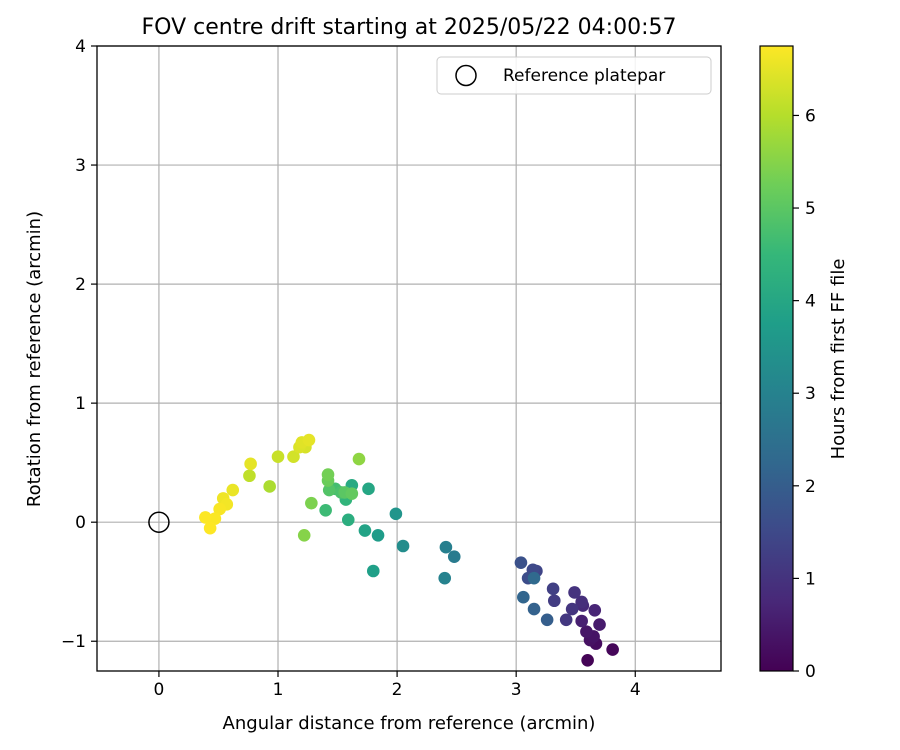 Image resolution: width=900 pixels, height=750 pixels. What do you see at coordinates (397, 690) in the screenshot?
I see `x-tick-label: 2` at bounding box center [397, 690].